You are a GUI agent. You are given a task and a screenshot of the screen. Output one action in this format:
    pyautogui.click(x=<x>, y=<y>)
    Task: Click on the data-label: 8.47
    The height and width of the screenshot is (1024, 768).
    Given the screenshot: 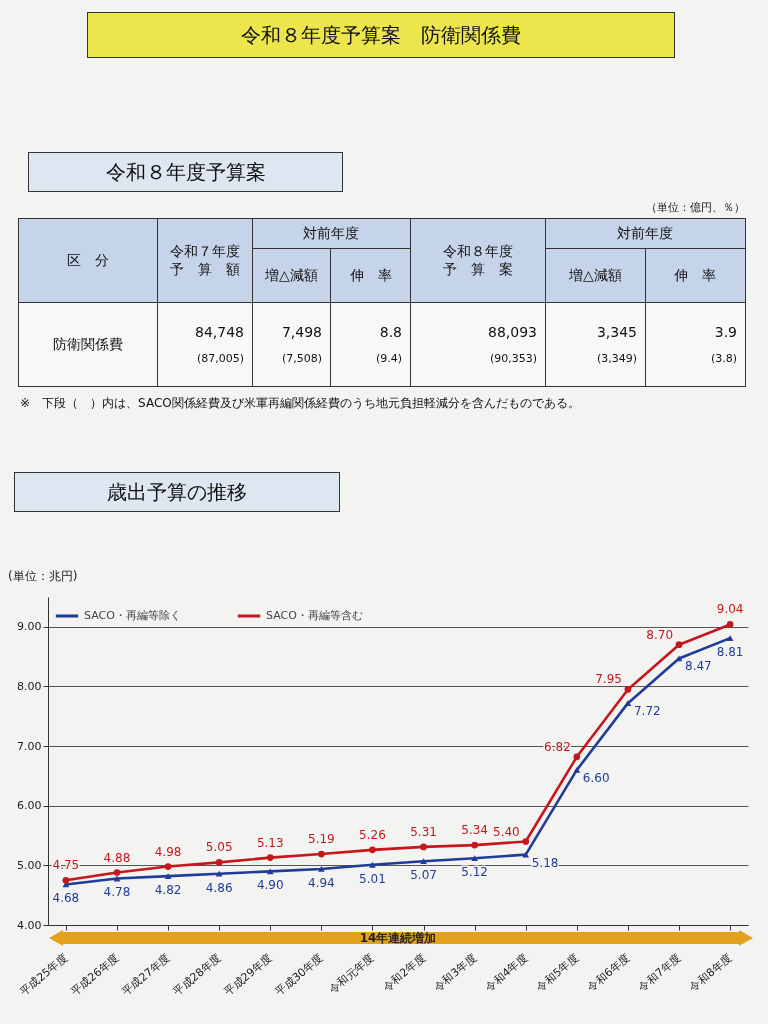 What is the action you would take?
    pyautogui.click(x=698, y=666)
    